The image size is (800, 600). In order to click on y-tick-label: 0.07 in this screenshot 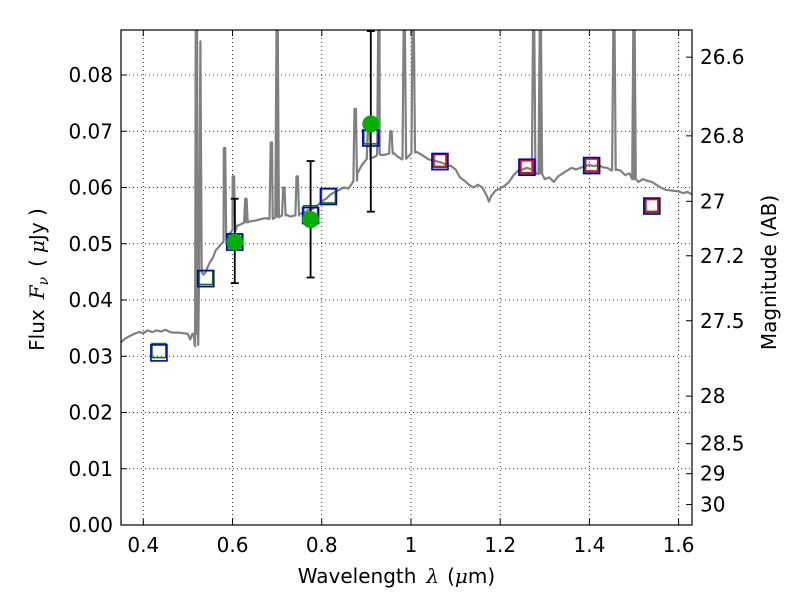, I will do `click(90, 131)`.